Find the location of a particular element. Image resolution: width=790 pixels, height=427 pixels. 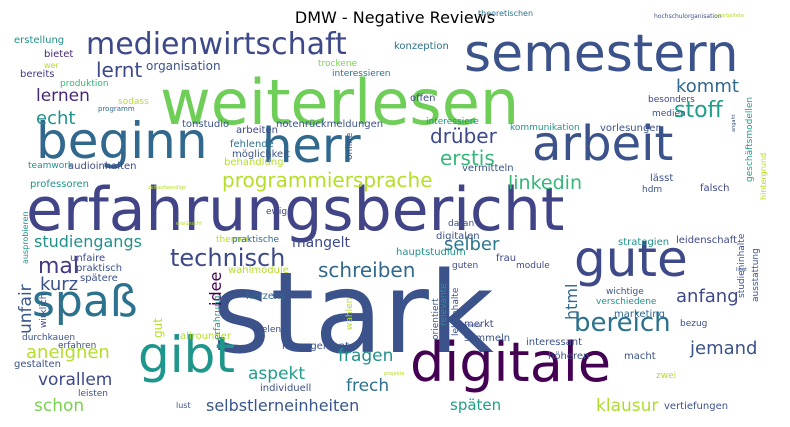

word-19: echt is located at coordinates (56, 118).